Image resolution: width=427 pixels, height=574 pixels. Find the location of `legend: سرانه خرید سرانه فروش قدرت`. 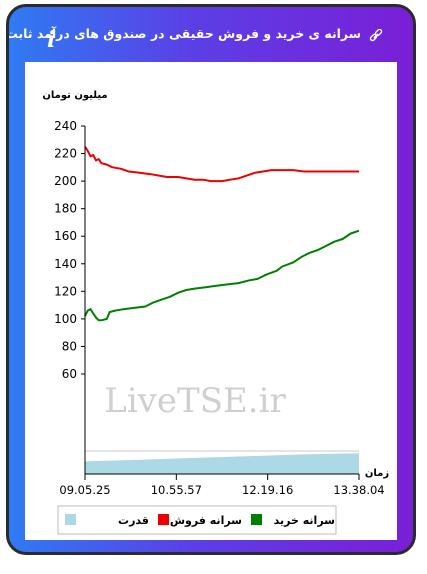

legend: سرانه خرید سرانه فروش قدرت is located at coordinates (197, 520).